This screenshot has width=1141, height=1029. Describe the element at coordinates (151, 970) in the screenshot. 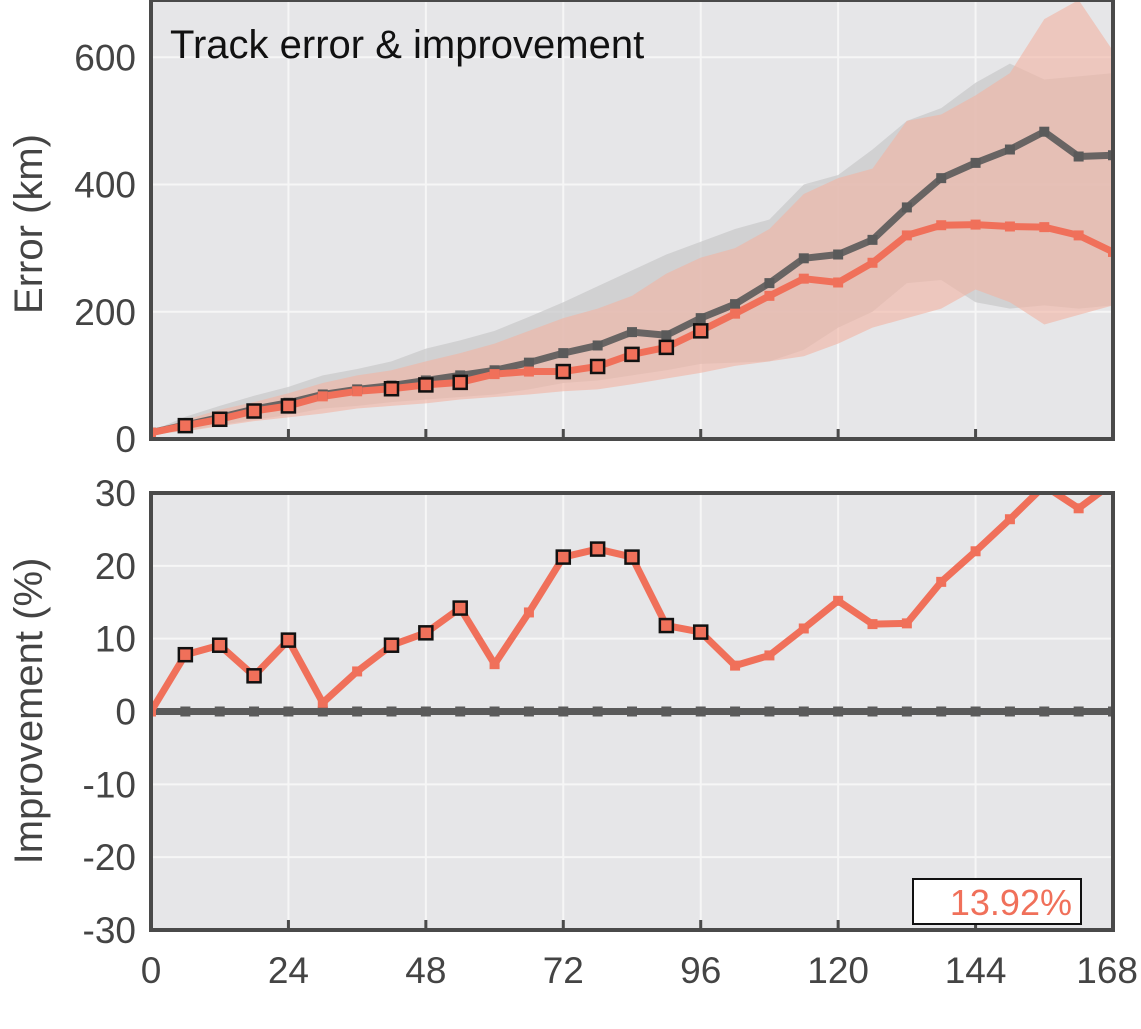

I see `x-tick-label: 0` at that location.